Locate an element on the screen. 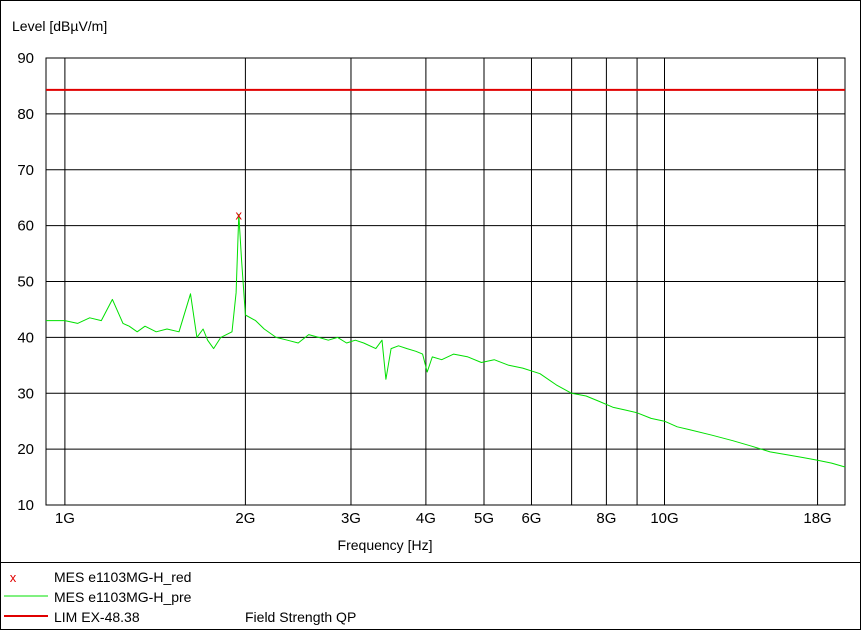 The image size is (861, 630). y-tick-label: 90 is located at coordinates (25, 58).